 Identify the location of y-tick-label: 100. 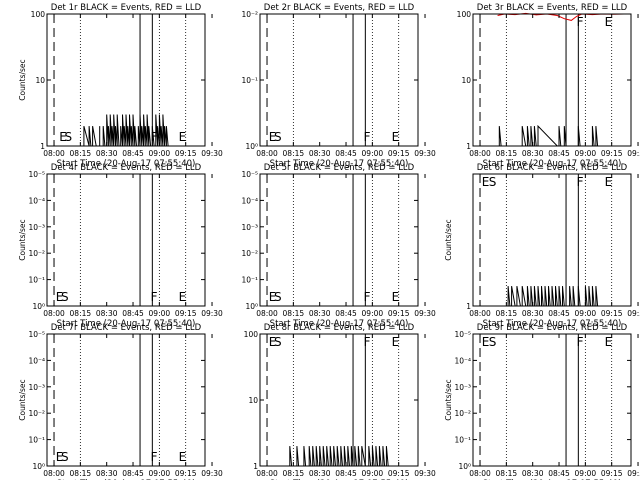
(38, 14).